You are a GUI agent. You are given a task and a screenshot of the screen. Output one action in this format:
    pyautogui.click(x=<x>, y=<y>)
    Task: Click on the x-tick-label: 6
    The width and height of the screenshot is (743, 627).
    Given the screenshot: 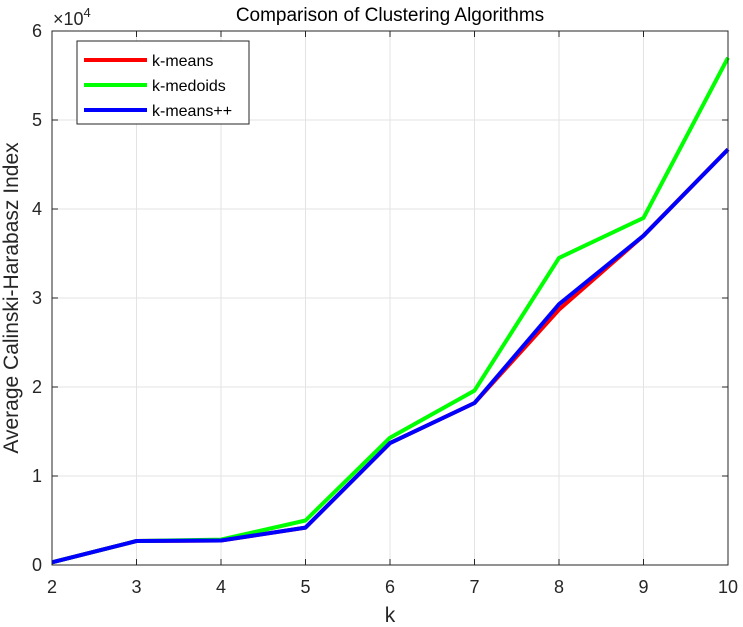 What is the action you would take?
    pyautogui.click(x=390, y=587)
    